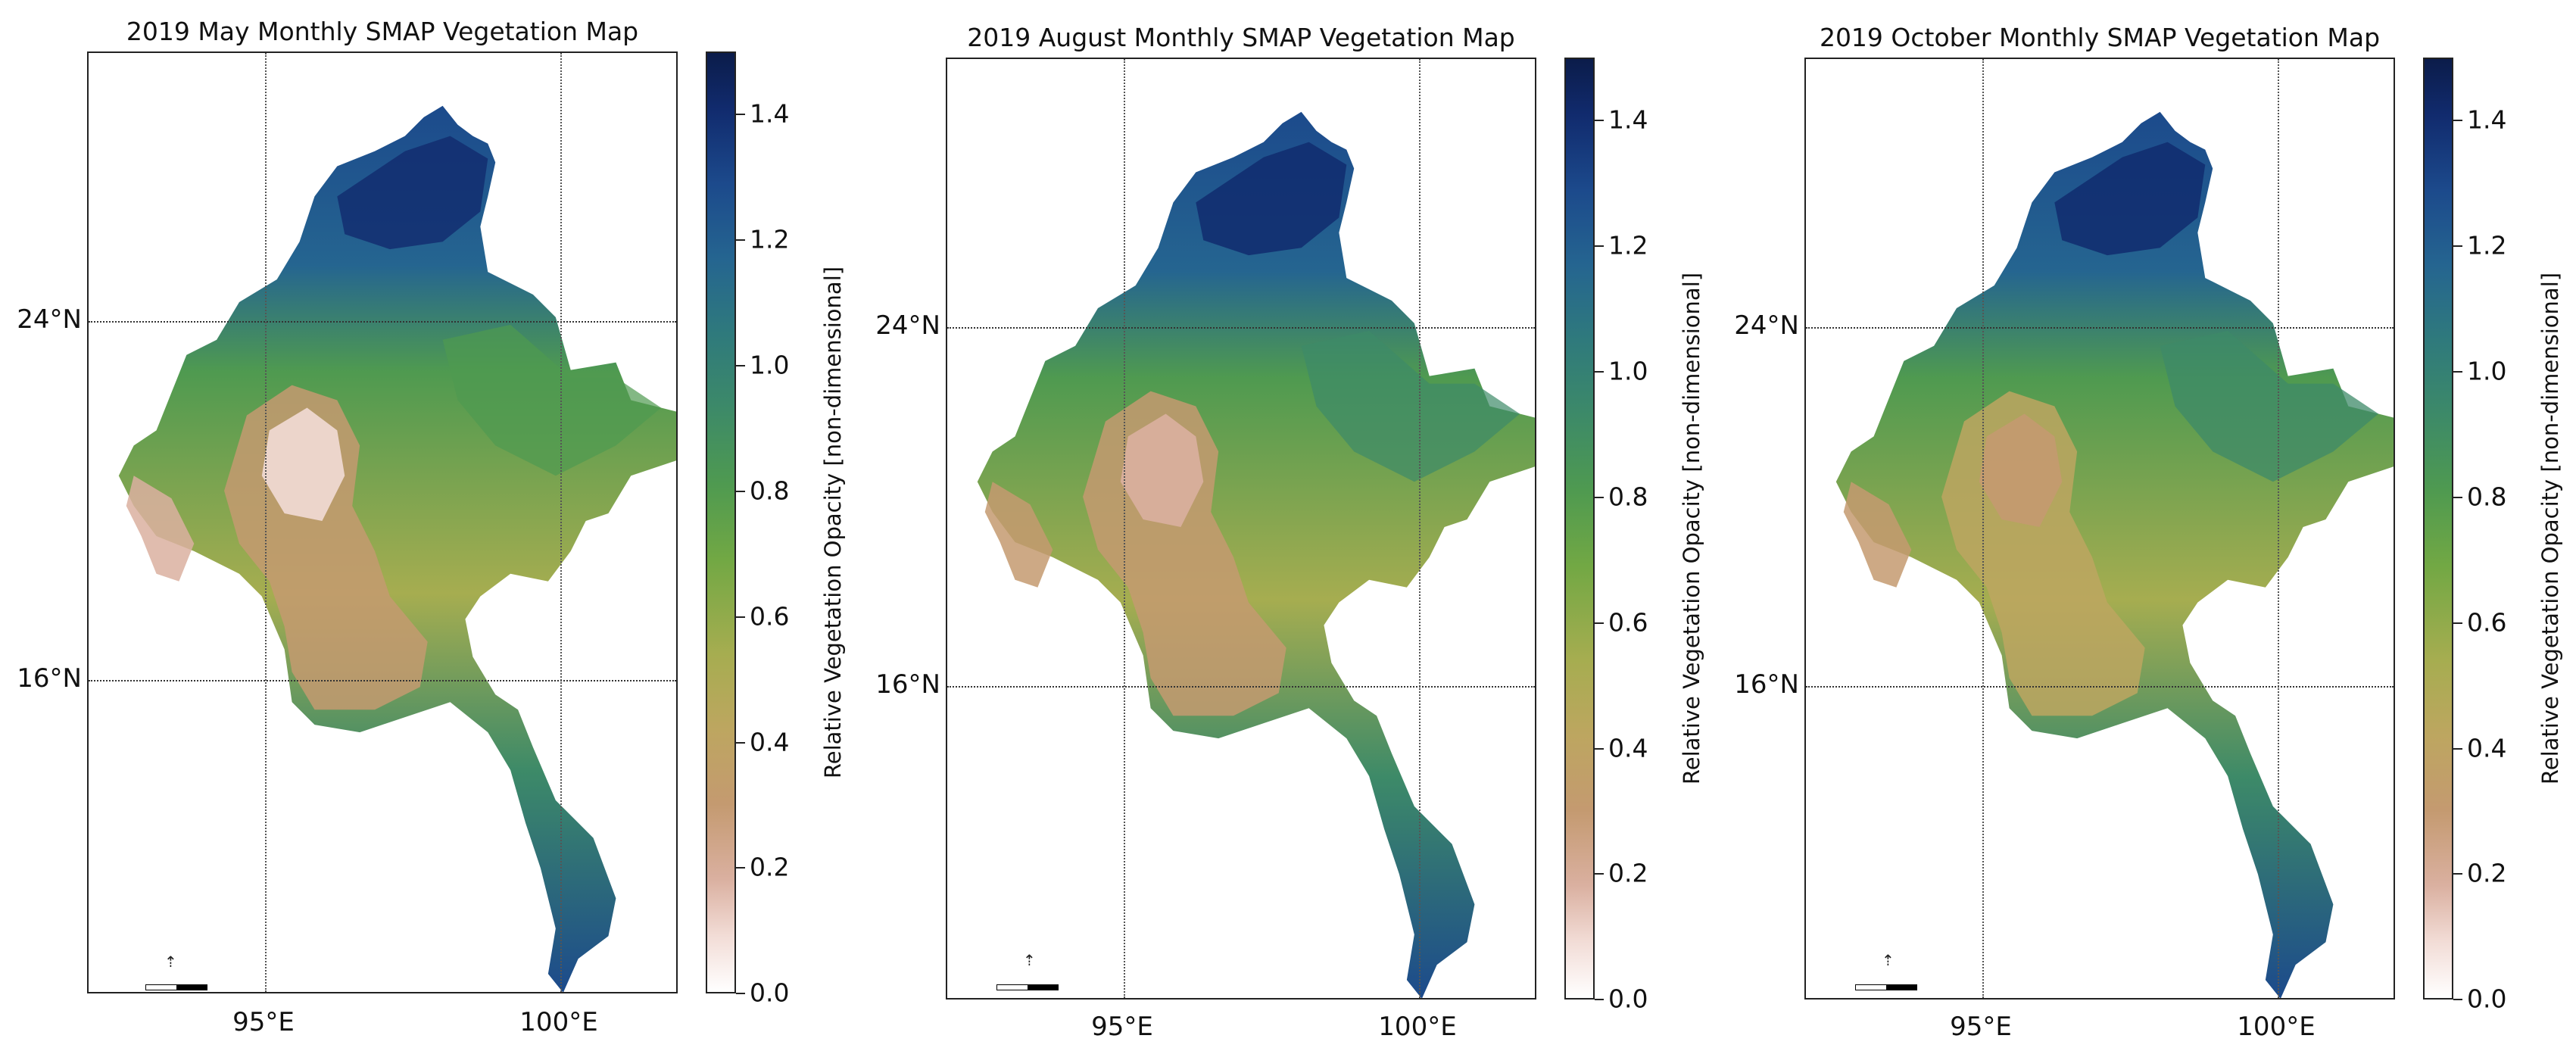 This screenshot has height=1051, width=2576. What do you see at coordinates (382, 31) in the screenshot?
I see `map-title: 2019 May Monthly SMAP Vegetation Map` at bounding box center [382, 31].